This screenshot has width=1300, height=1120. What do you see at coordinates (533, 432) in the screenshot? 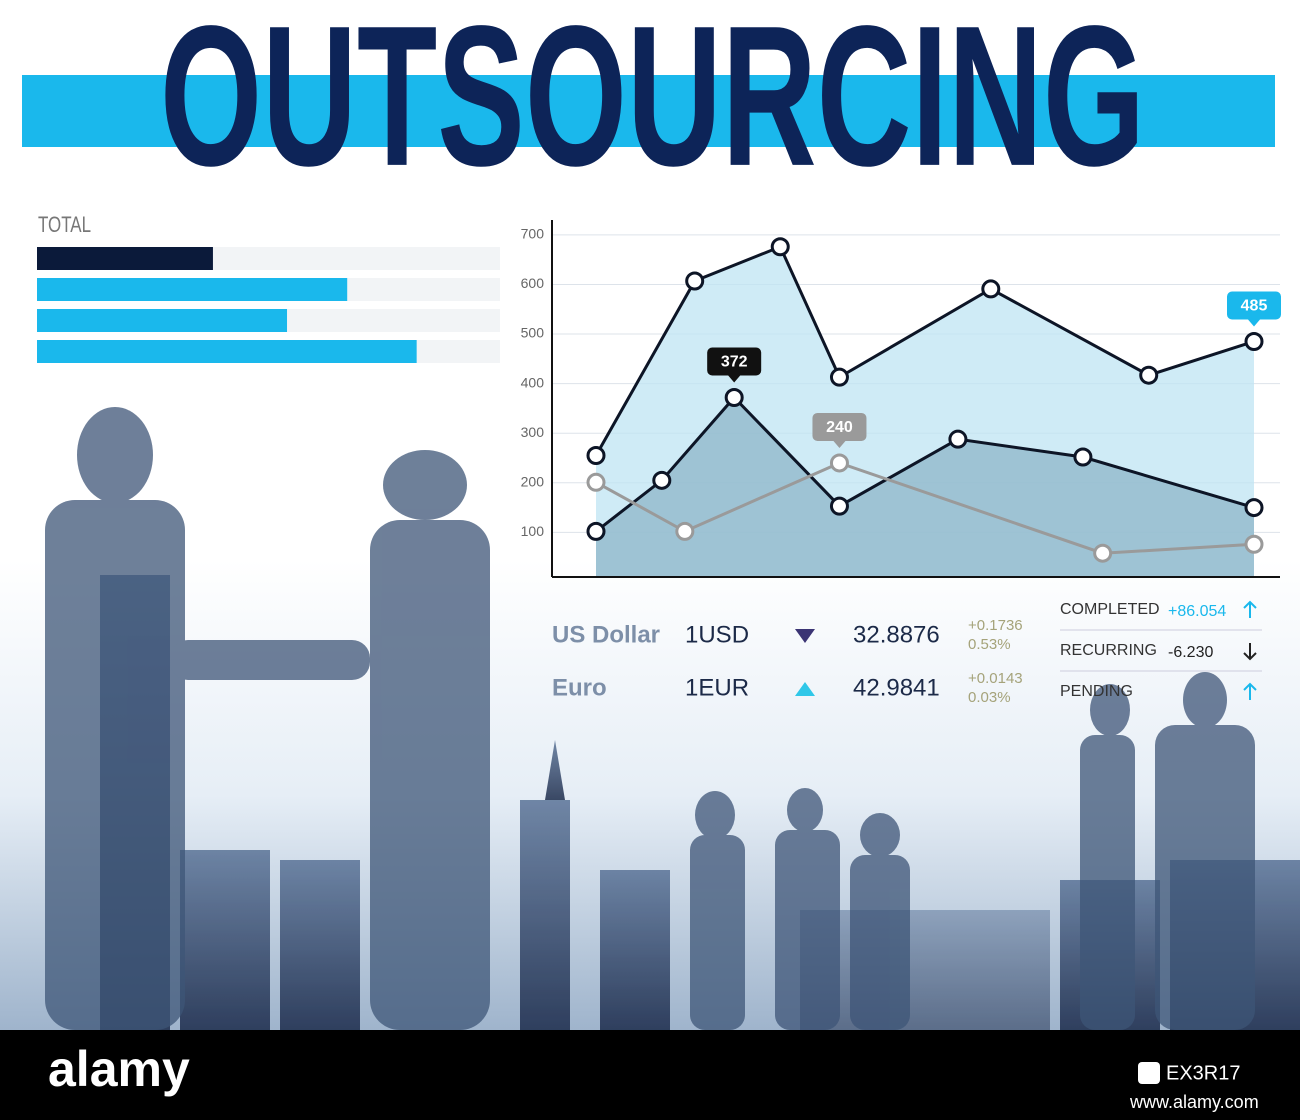
I see `y-tick-label: 300` at bounding box center [533, 432].